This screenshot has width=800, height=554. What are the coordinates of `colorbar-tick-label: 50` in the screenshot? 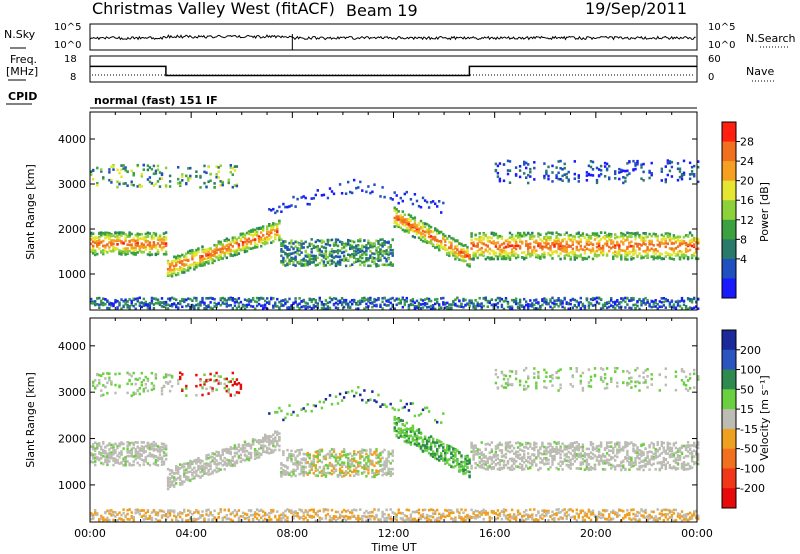 It's located at (747, 389).